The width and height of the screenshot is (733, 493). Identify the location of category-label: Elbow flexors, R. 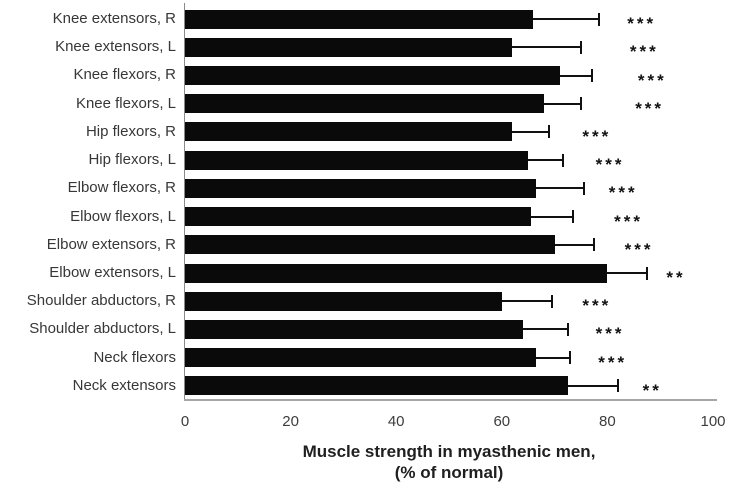
(121, 188).